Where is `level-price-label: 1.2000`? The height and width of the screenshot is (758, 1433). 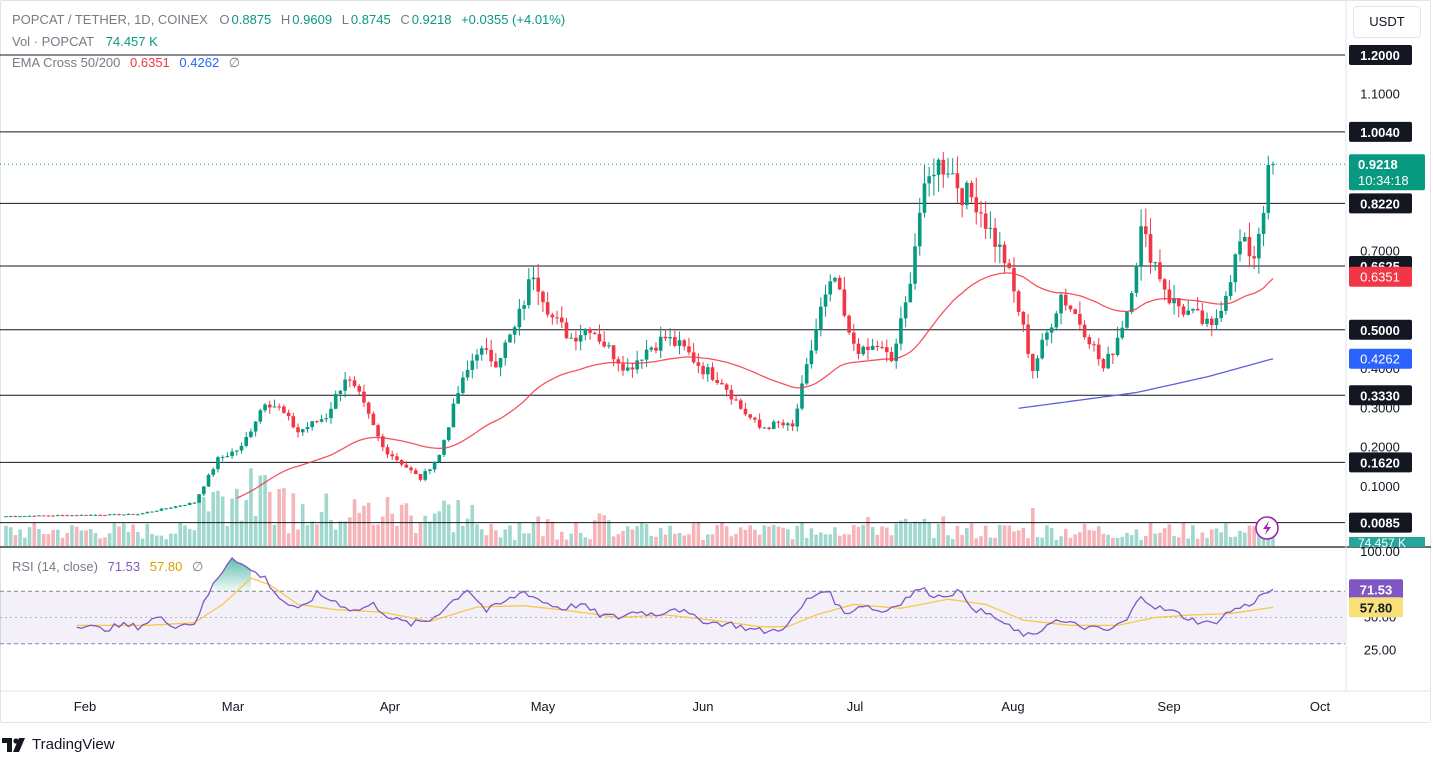 level-price-label: 1.2000 is located at coordinates (1380, 55).